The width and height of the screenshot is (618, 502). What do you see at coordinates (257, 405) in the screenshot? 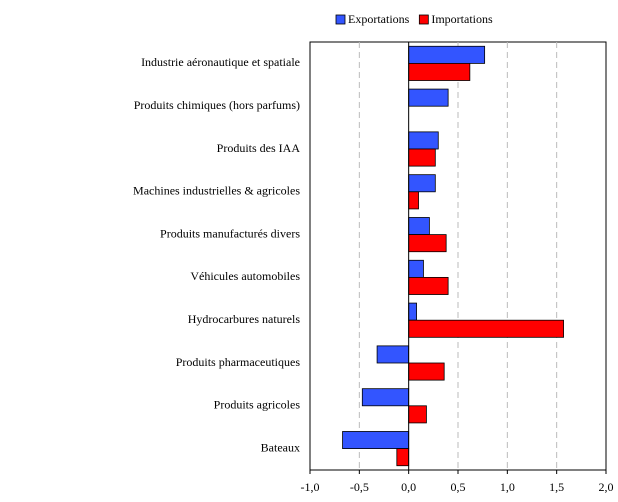
I see `category-label: Produits agricoles` at bounding box center [257, 405].